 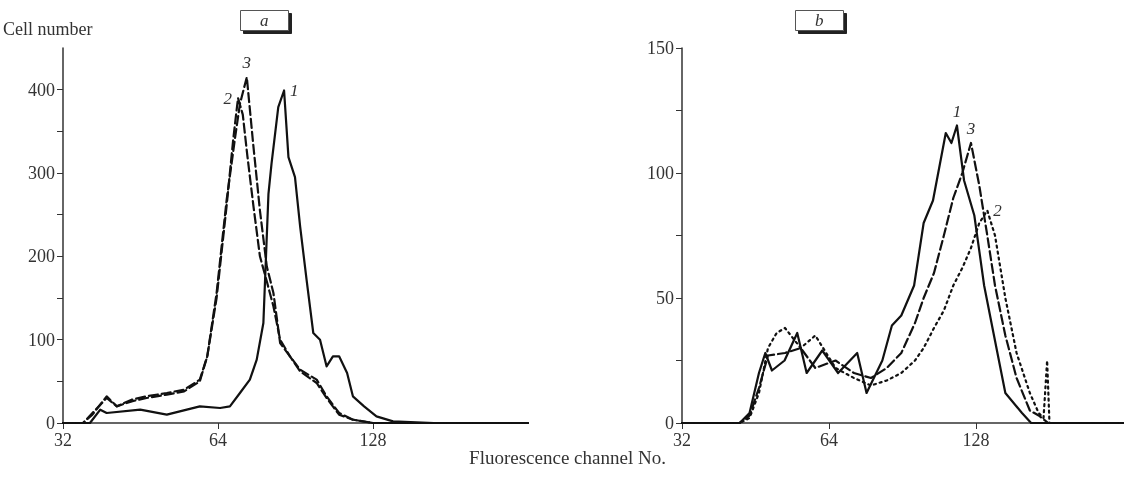 I want to click on y-axis-title: Cell number, so click(x=48, y=29).